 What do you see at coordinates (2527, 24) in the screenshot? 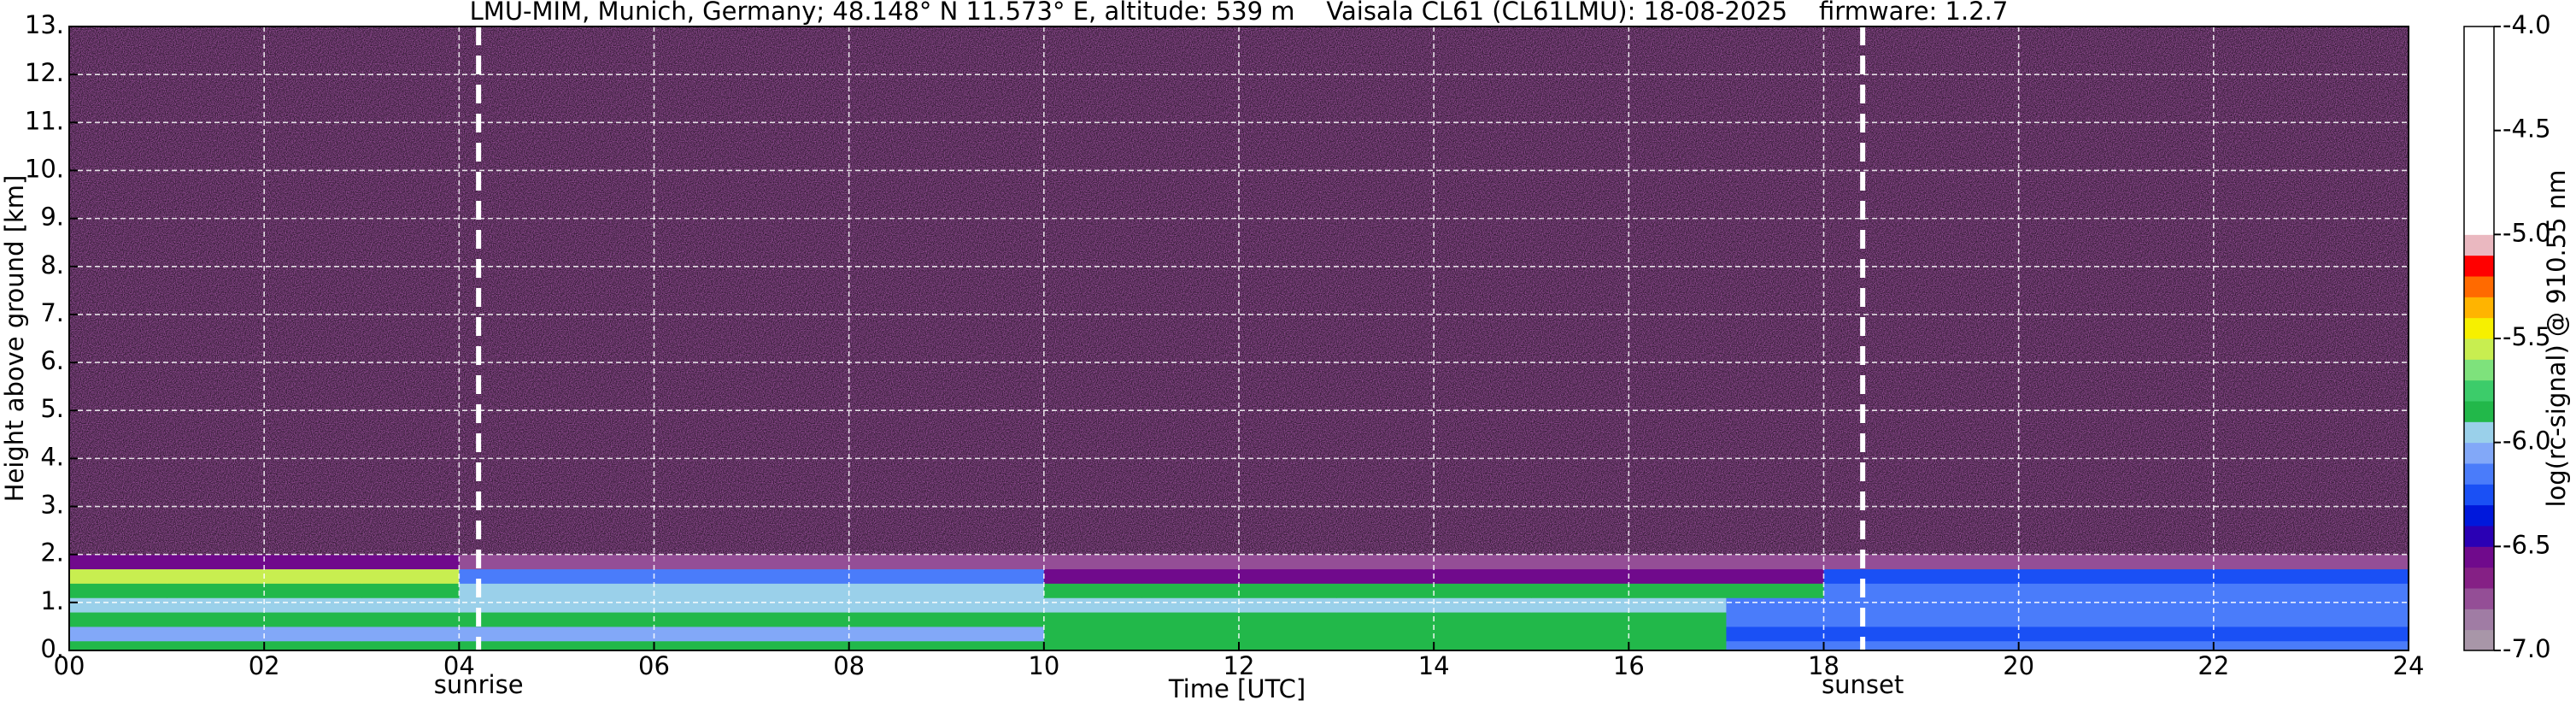
I see `colorbar-tick-label: -4.0` at bounding box center [2527, 24].